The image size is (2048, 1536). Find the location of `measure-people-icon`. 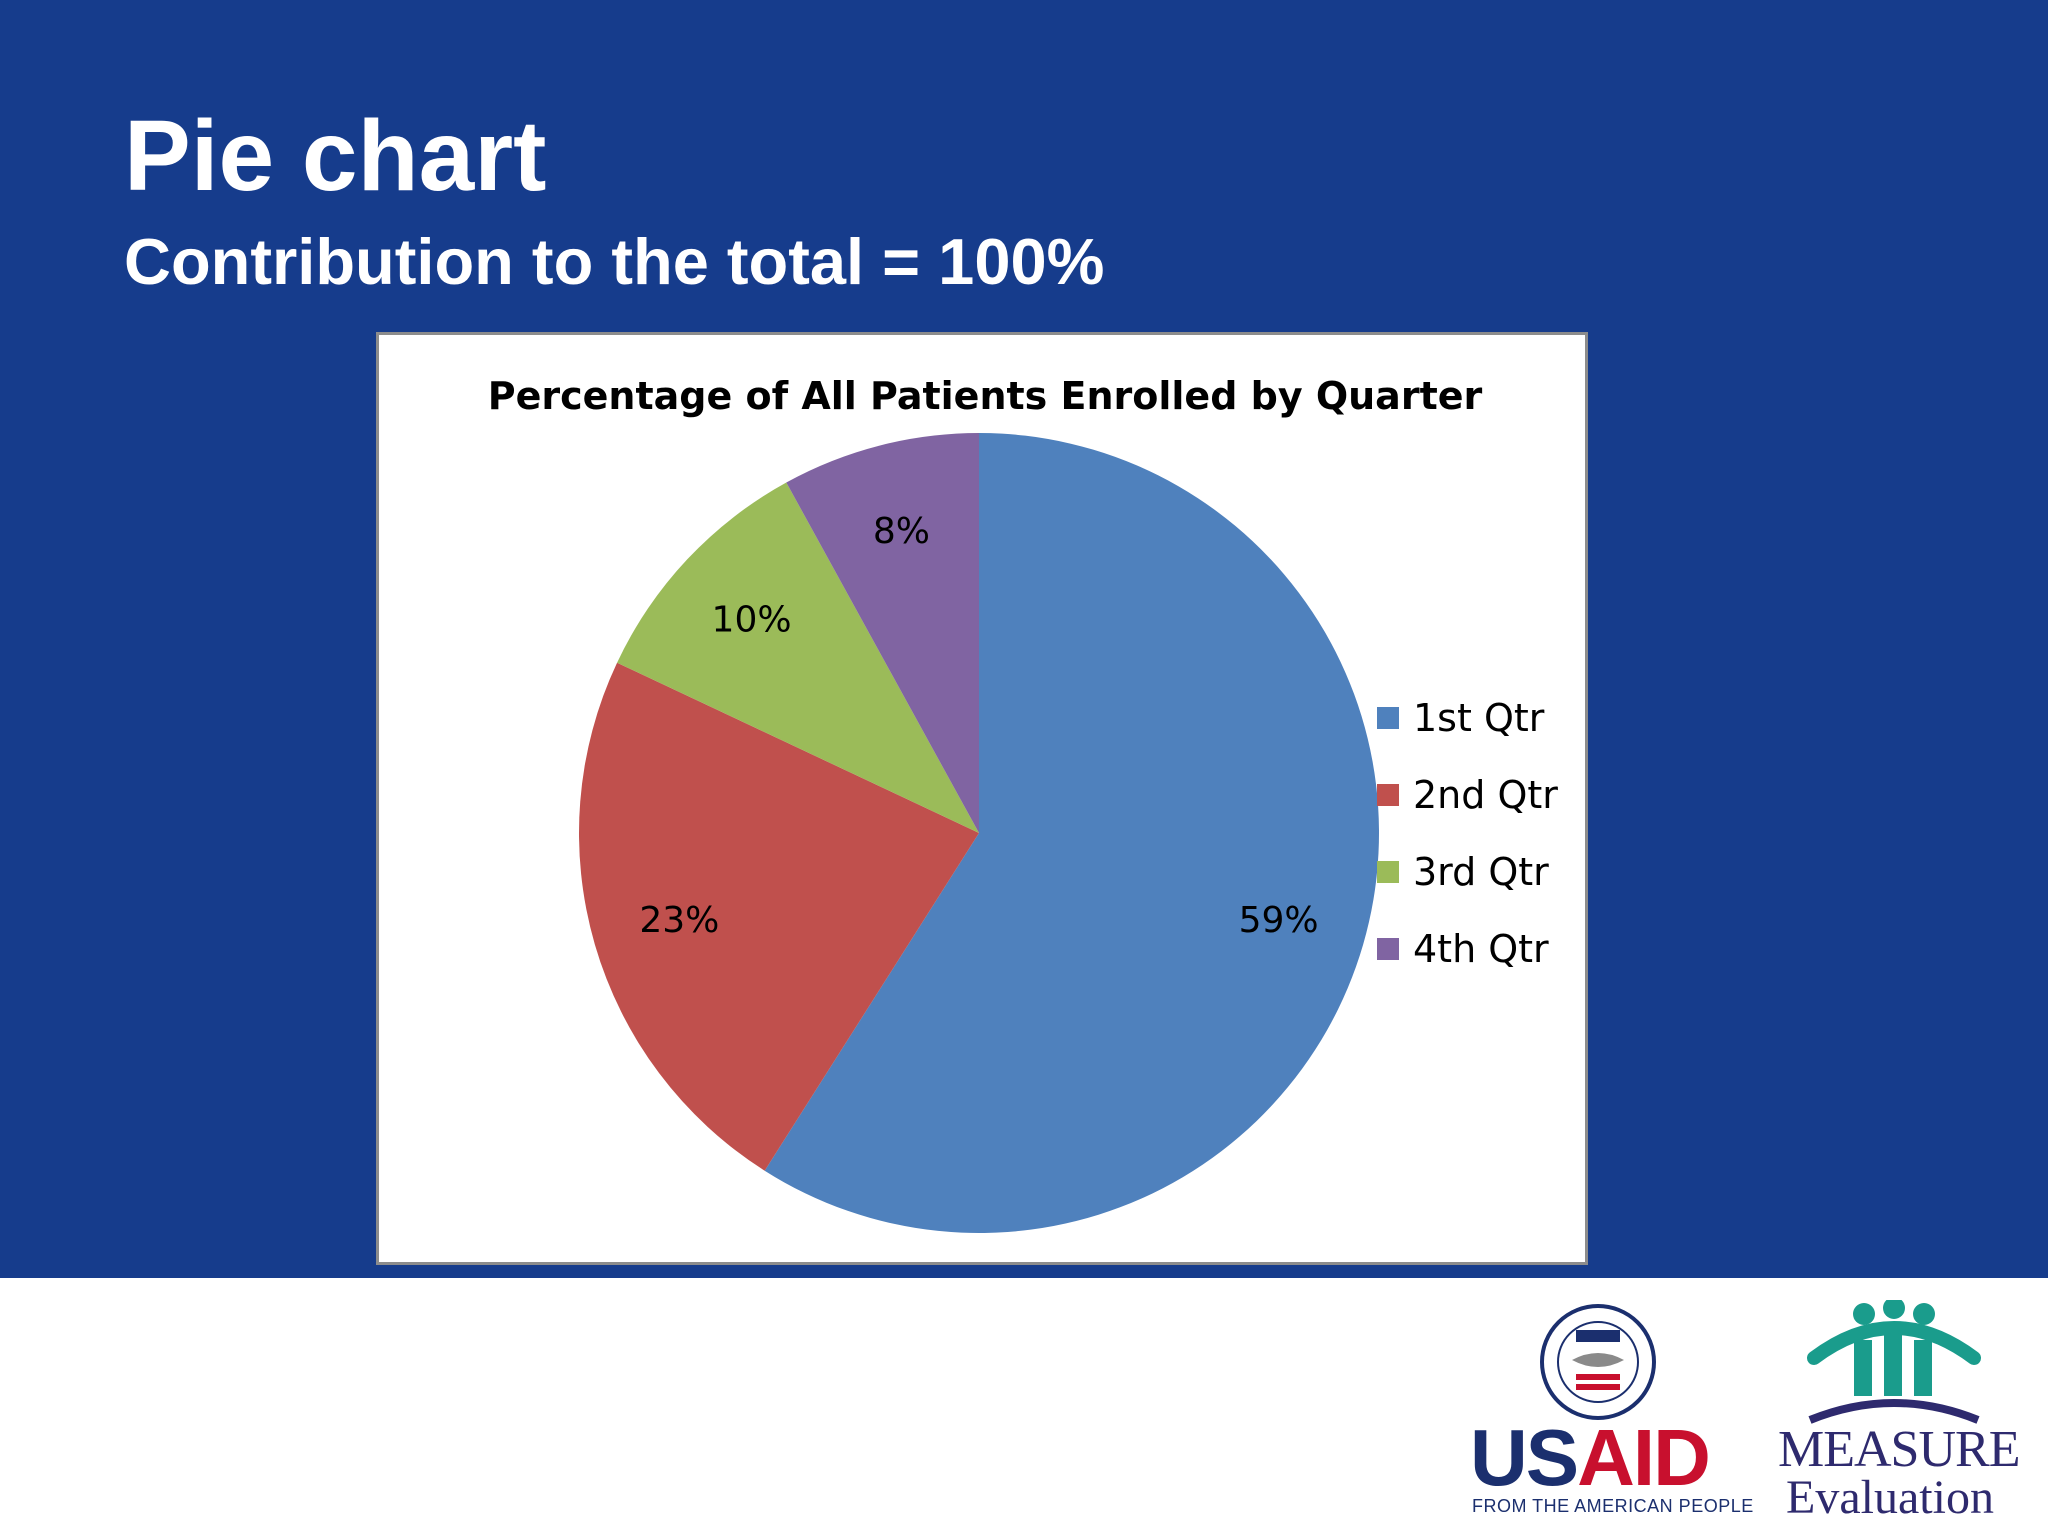

measure-people-icon is located at coordinates (1894, 1362).